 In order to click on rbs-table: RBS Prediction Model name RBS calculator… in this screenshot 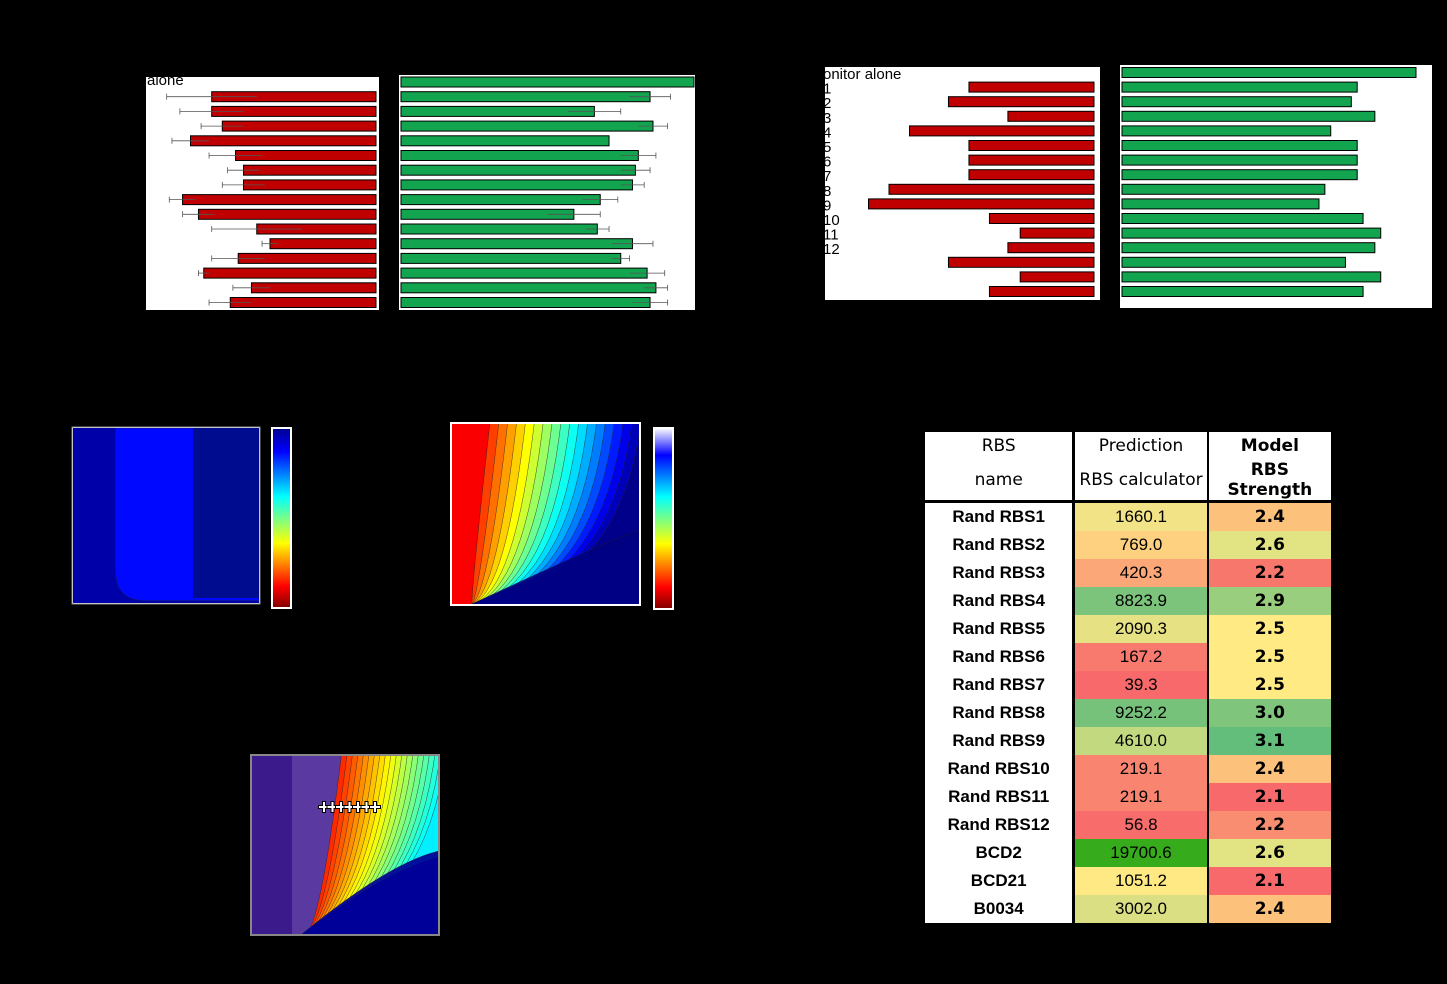, I will do `click(1128, 677)`.